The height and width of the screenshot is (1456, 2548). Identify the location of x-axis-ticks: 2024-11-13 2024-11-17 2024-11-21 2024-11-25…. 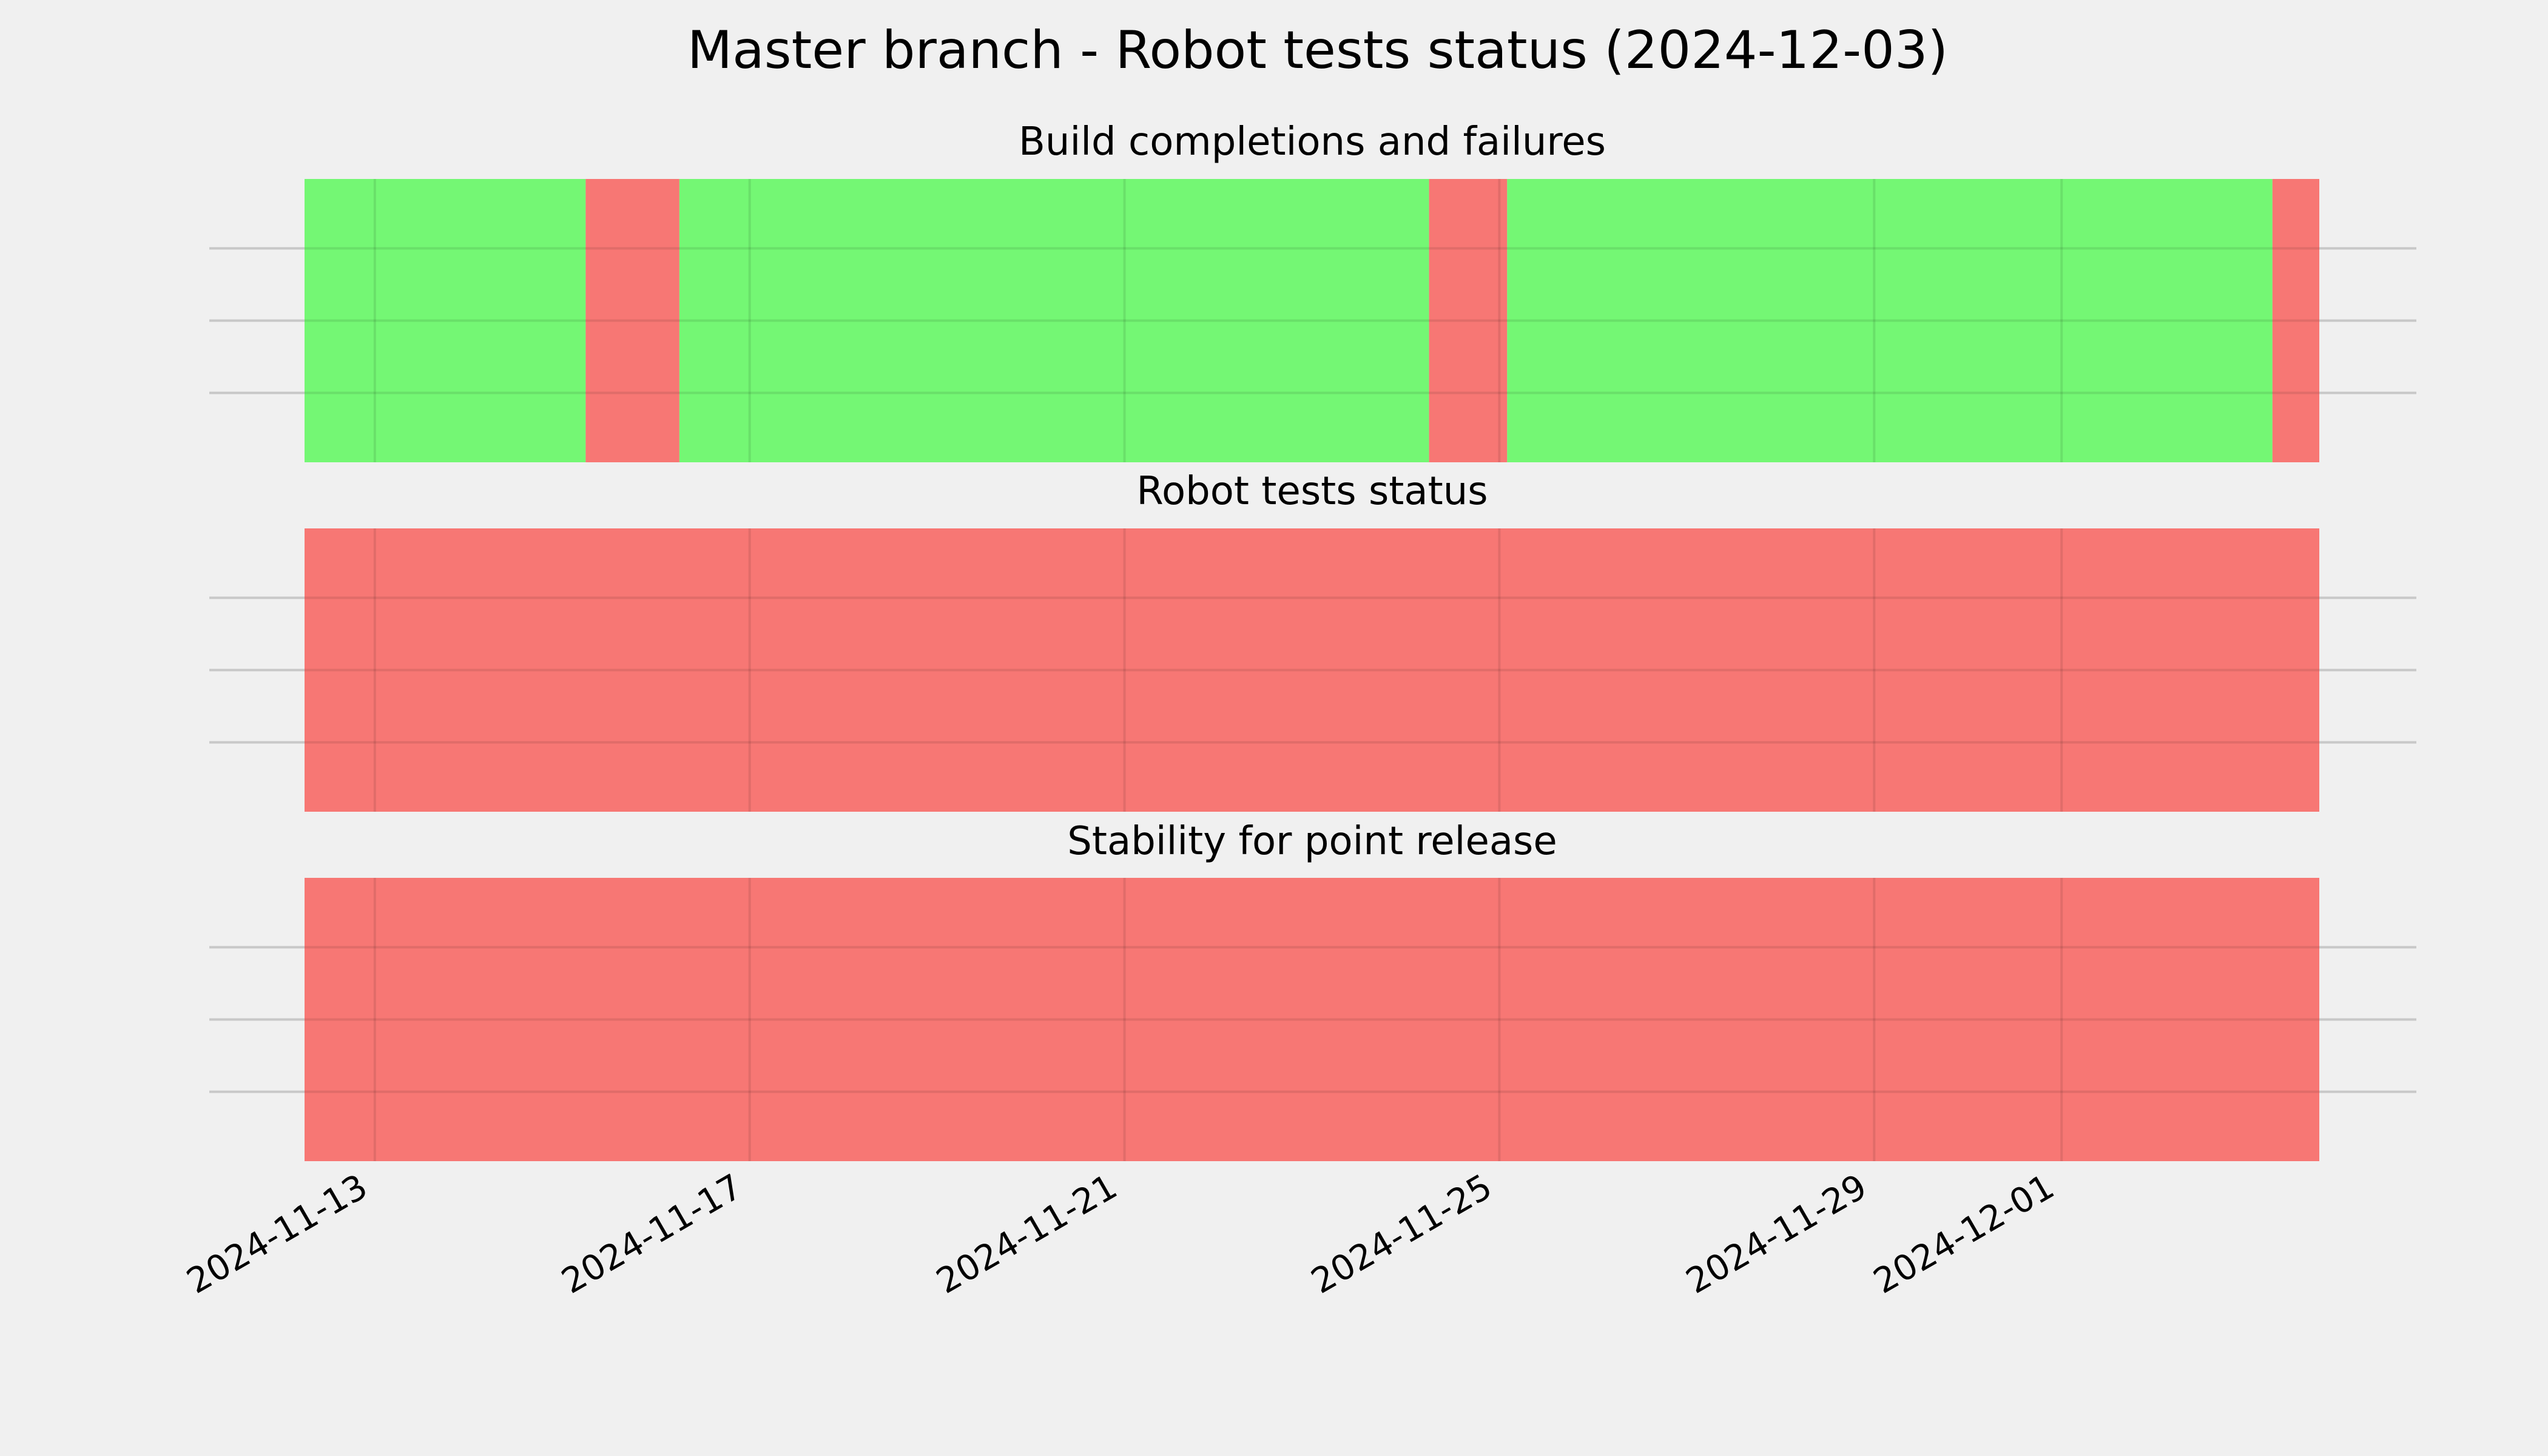
(1120, 1234).